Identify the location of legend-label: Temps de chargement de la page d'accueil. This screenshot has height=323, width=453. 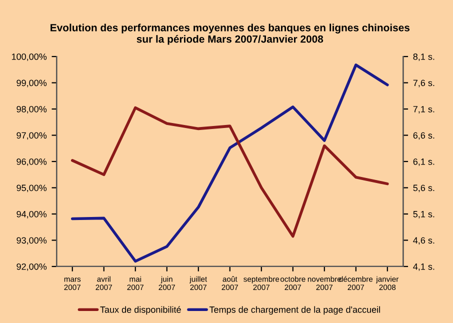
(294, 310).